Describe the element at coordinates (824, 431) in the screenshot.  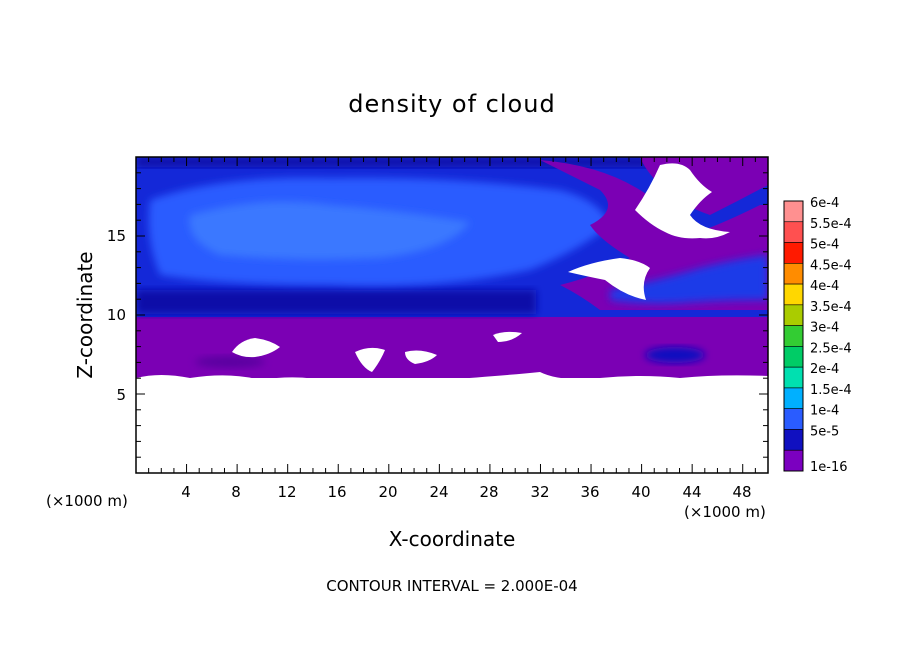
I see `colorbar-label: 5e-5` at that location.